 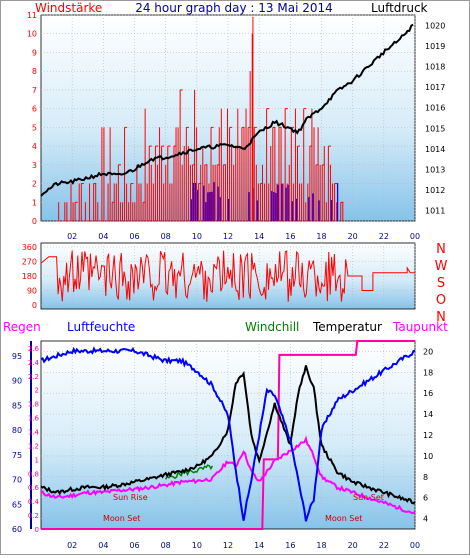 What do you see at coordinates (441, 266) in the screenshot?
I see `compass-letter: W` at bounding box center [441, 266].